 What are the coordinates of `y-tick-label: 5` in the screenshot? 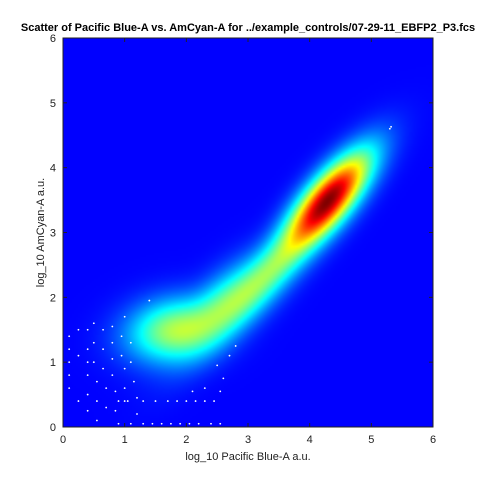 It's located at (53, 104).